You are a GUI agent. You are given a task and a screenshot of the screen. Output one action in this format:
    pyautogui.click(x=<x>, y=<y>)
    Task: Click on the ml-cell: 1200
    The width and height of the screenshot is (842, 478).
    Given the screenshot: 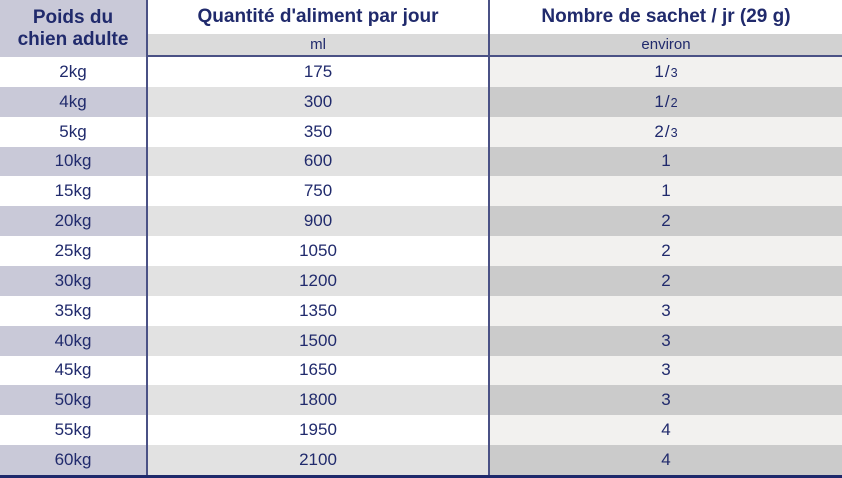 What is the action you would take?
    pyautogui.click(x=319, y=281)
    